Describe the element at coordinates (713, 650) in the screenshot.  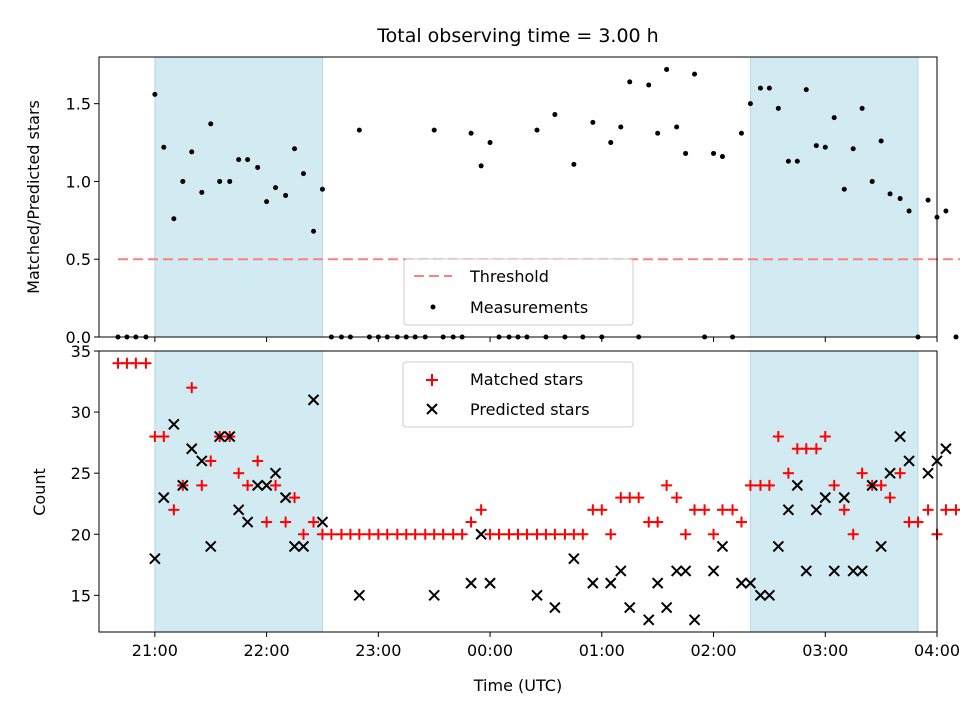
I see `bottom-xtick-label: 02:00` at that location.